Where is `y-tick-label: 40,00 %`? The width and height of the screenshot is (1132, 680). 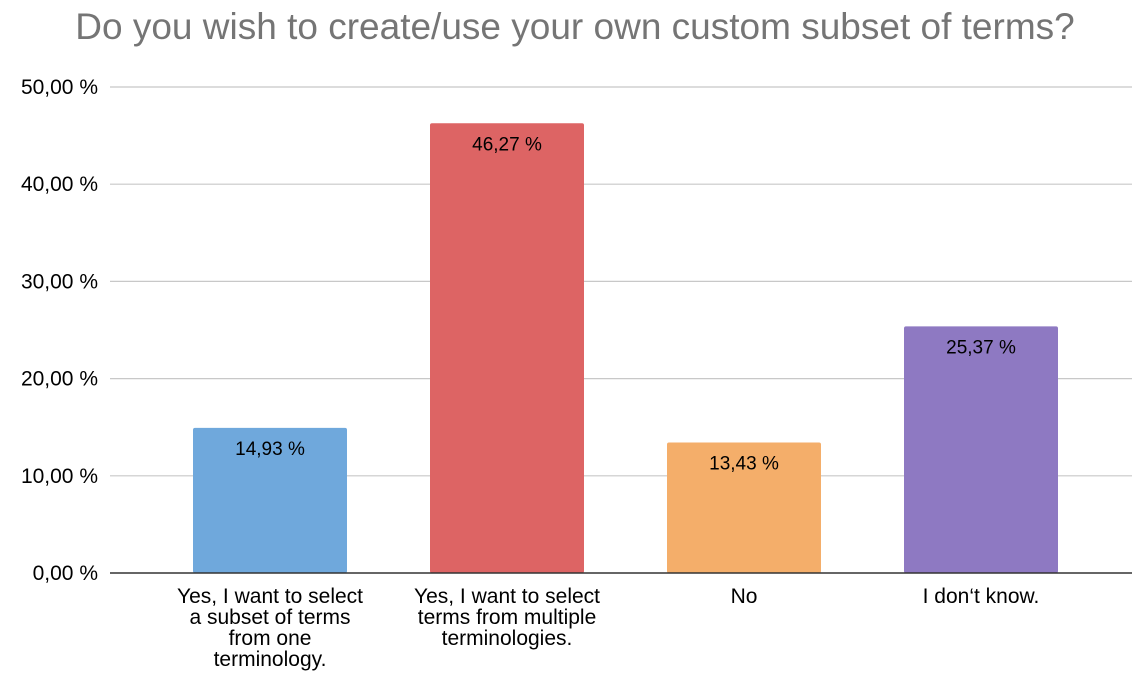
y-tick-label: 40,00 % is located at coordinates (59, 184).